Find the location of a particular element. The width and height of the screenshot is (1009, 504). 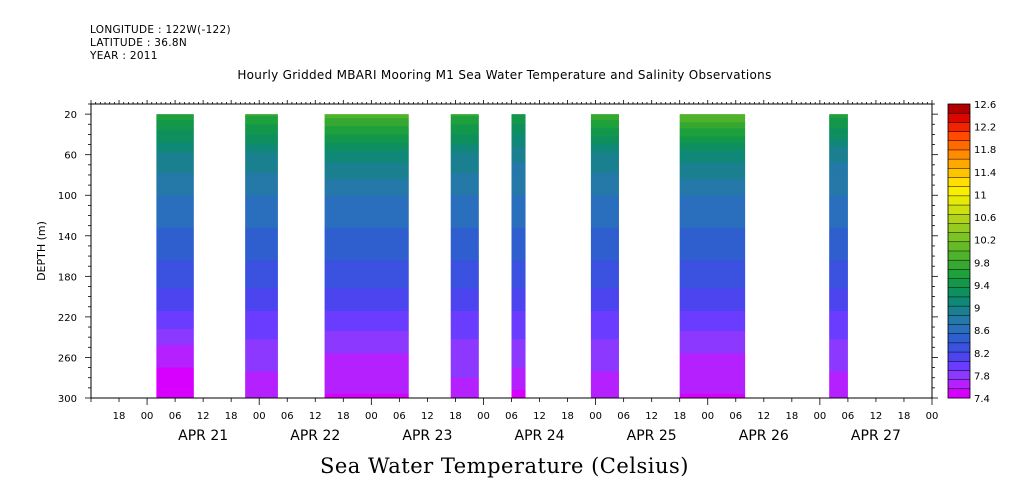

x-tick-label: 12 is located at coordinates (427, 416).